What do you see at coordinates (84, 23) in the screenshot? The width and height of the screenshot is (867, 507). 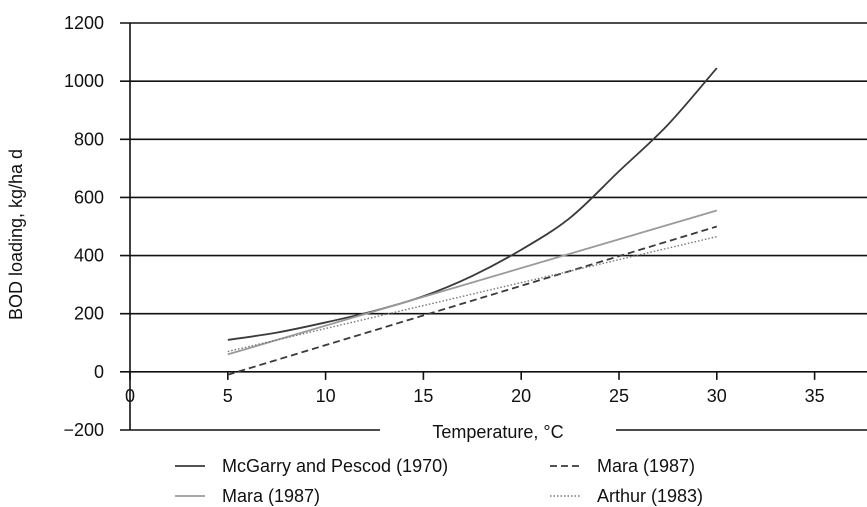 I see `y-tick-label: 1200` at bounding box center [84, 23].